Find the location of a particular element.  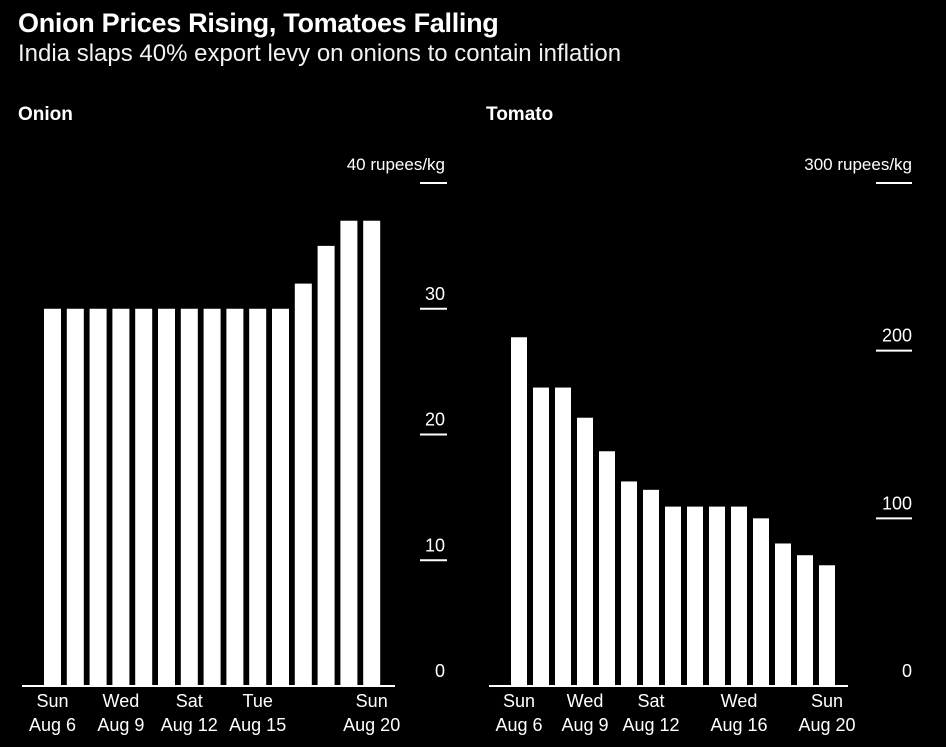

y-tick-label: 200 is located at coordinates (897, 336).